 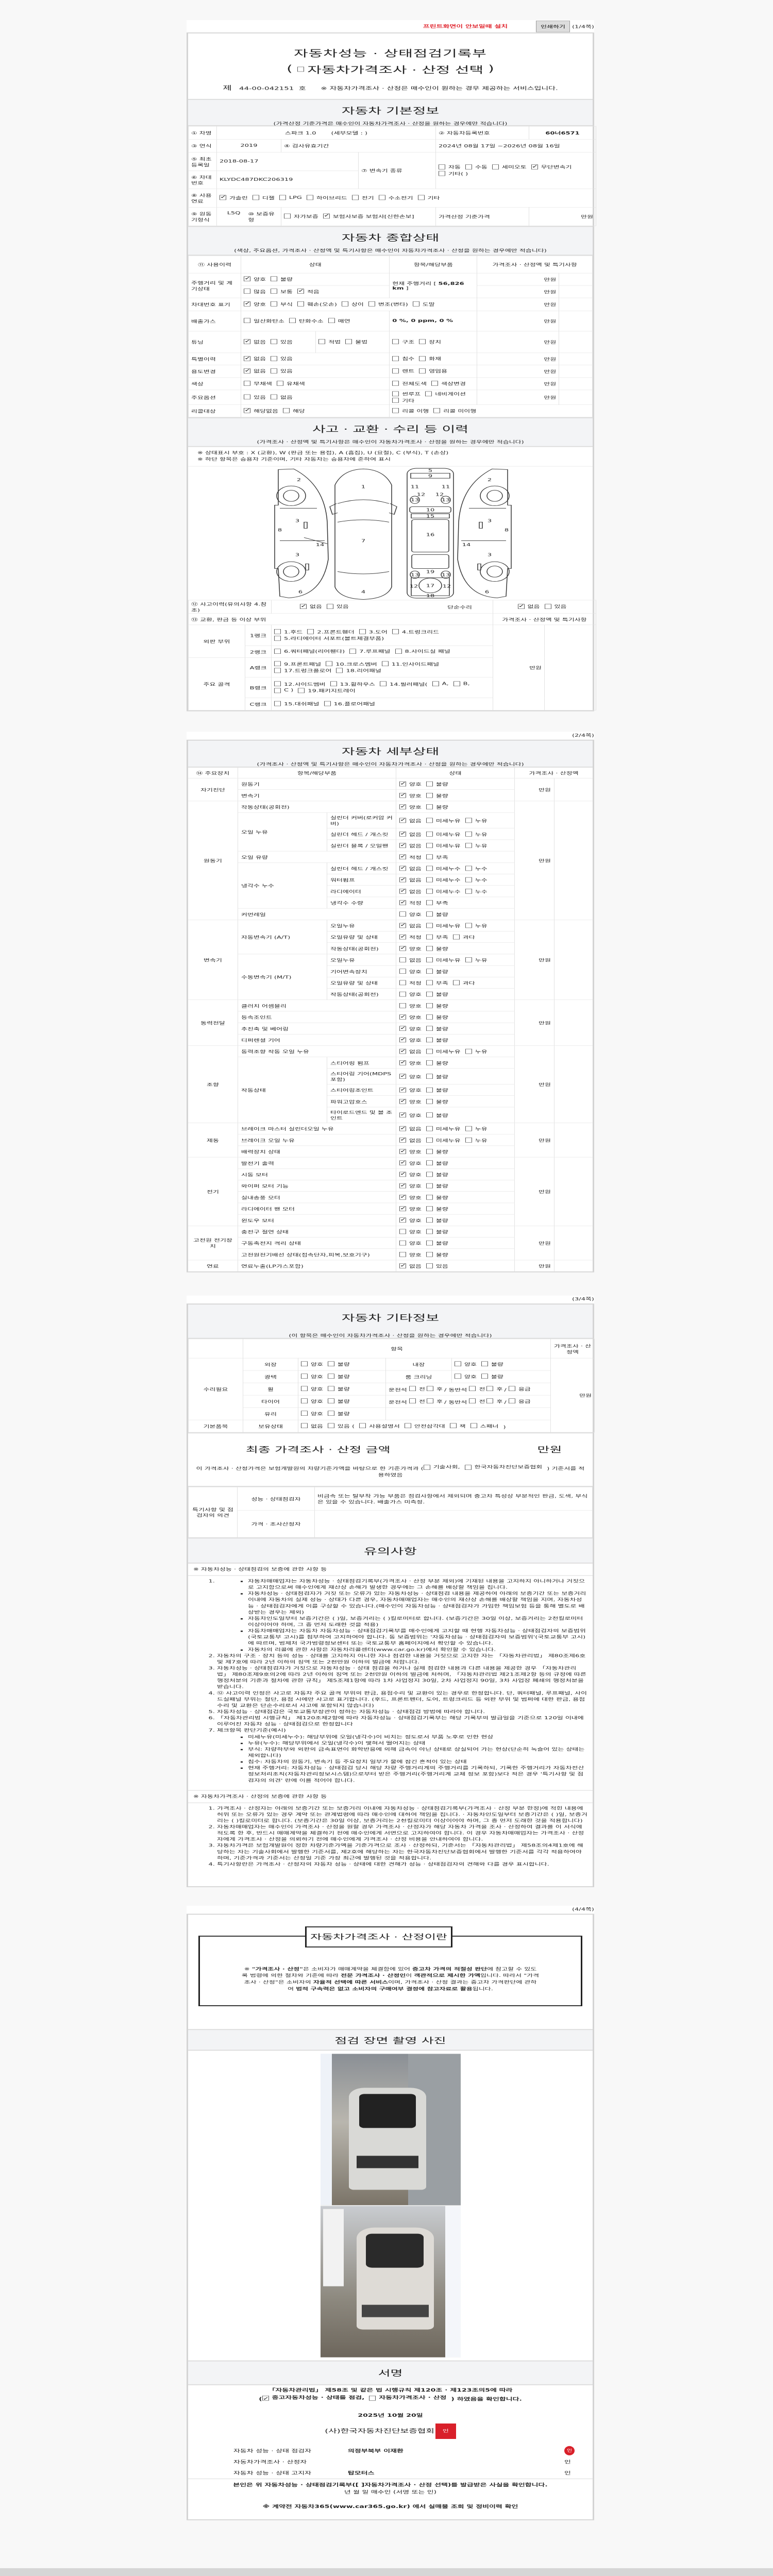 I want to click on checkbox-option: 하이브리드, so click(x=326, y=197).